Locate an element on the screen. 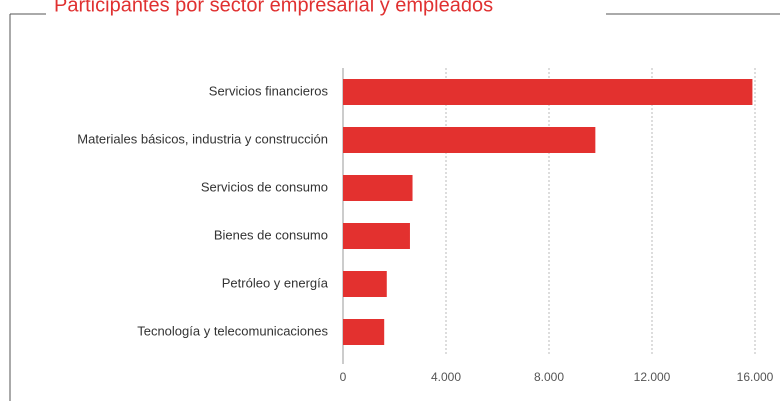  y-tick-label: Petróleo y energía is located at coordinates (275, 282).